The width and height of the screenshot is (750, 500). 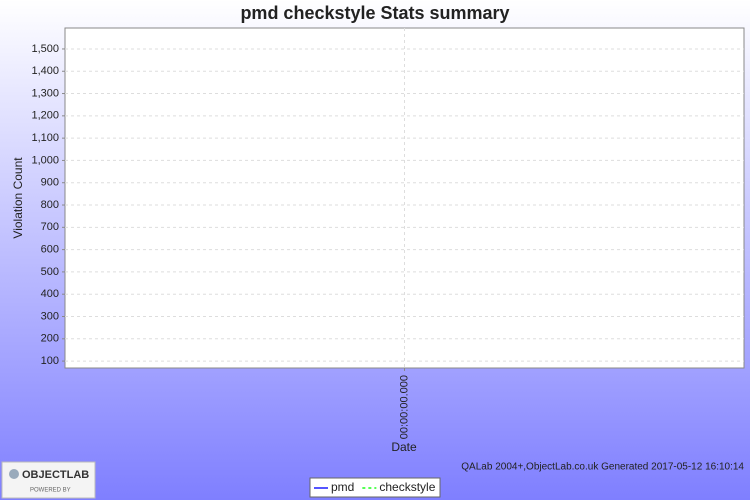 What do you see at coordinates (407, 487) in the screenshot?
I see `legend-label: checkstyle` at bounding box center [407, 487].